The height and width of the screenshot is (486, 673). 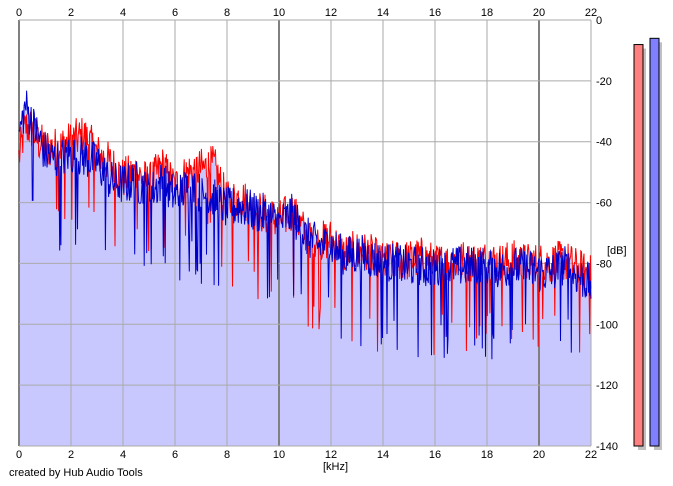 I want to click on x-tick-label-bottom: 18, so click(x=487, y=455).